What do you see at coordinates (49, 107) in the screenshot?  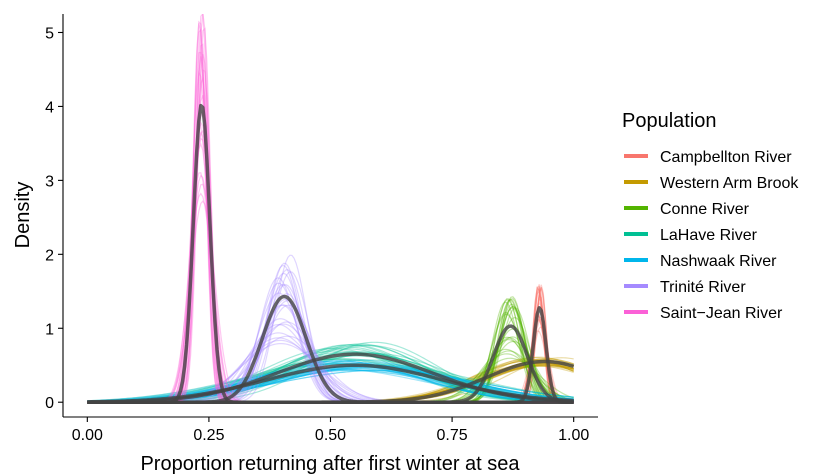 I see `y-tick-label: 4` at bounding box center [49, 107].